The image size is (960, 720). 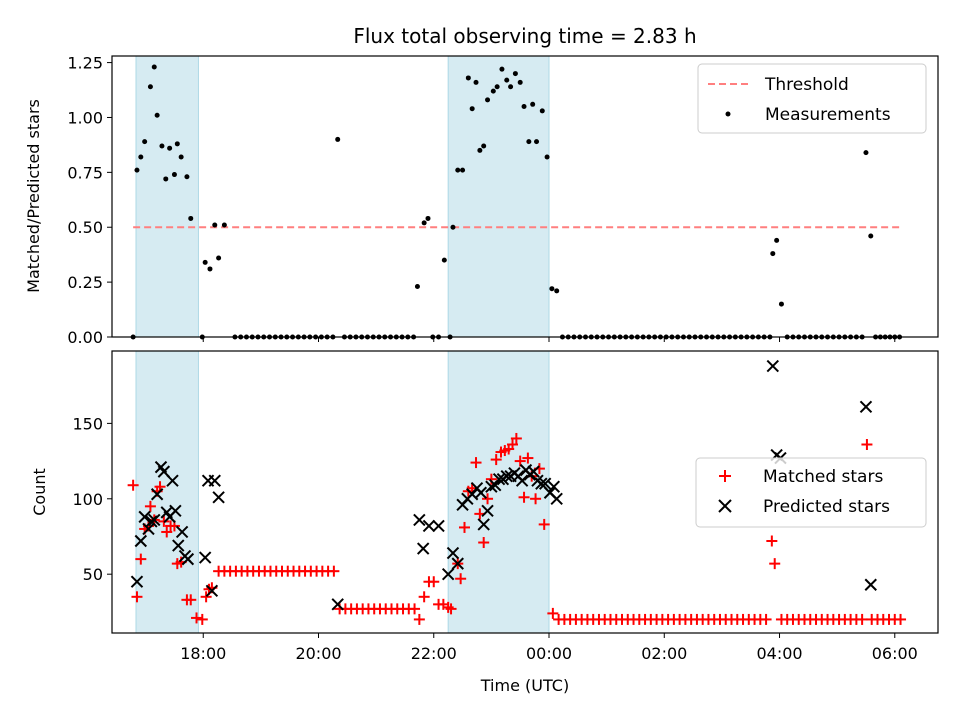 I want to click on y-tick-label: 0.75, so click(x=85, y=172).